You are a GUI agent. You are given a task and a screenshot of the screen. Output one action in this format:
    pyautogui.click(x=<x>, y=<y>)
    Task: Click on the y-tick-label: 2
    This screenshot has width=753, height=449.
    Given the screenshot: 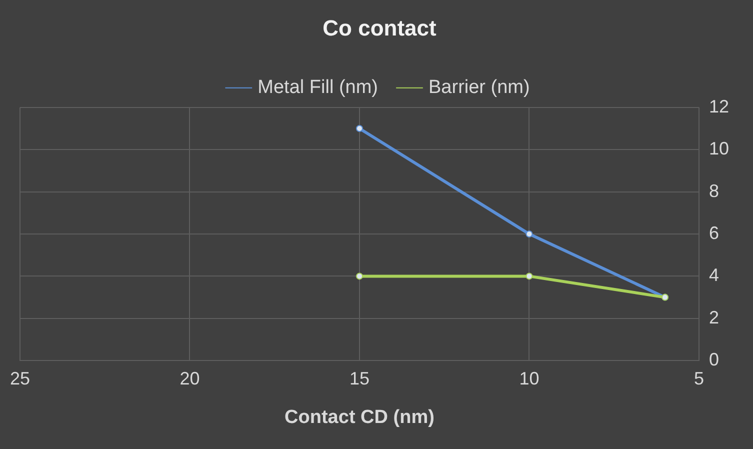 What is the action you would take?
    pyautogui.click(x=713, y=317)
    